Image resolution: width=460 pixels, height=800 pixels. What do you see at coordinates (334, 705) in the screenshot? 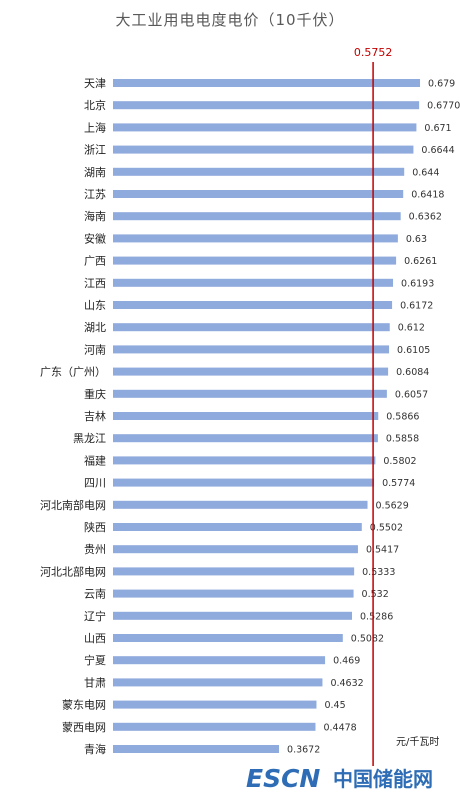
I see `value-label: 0.45` at bounding box center [334, 705].